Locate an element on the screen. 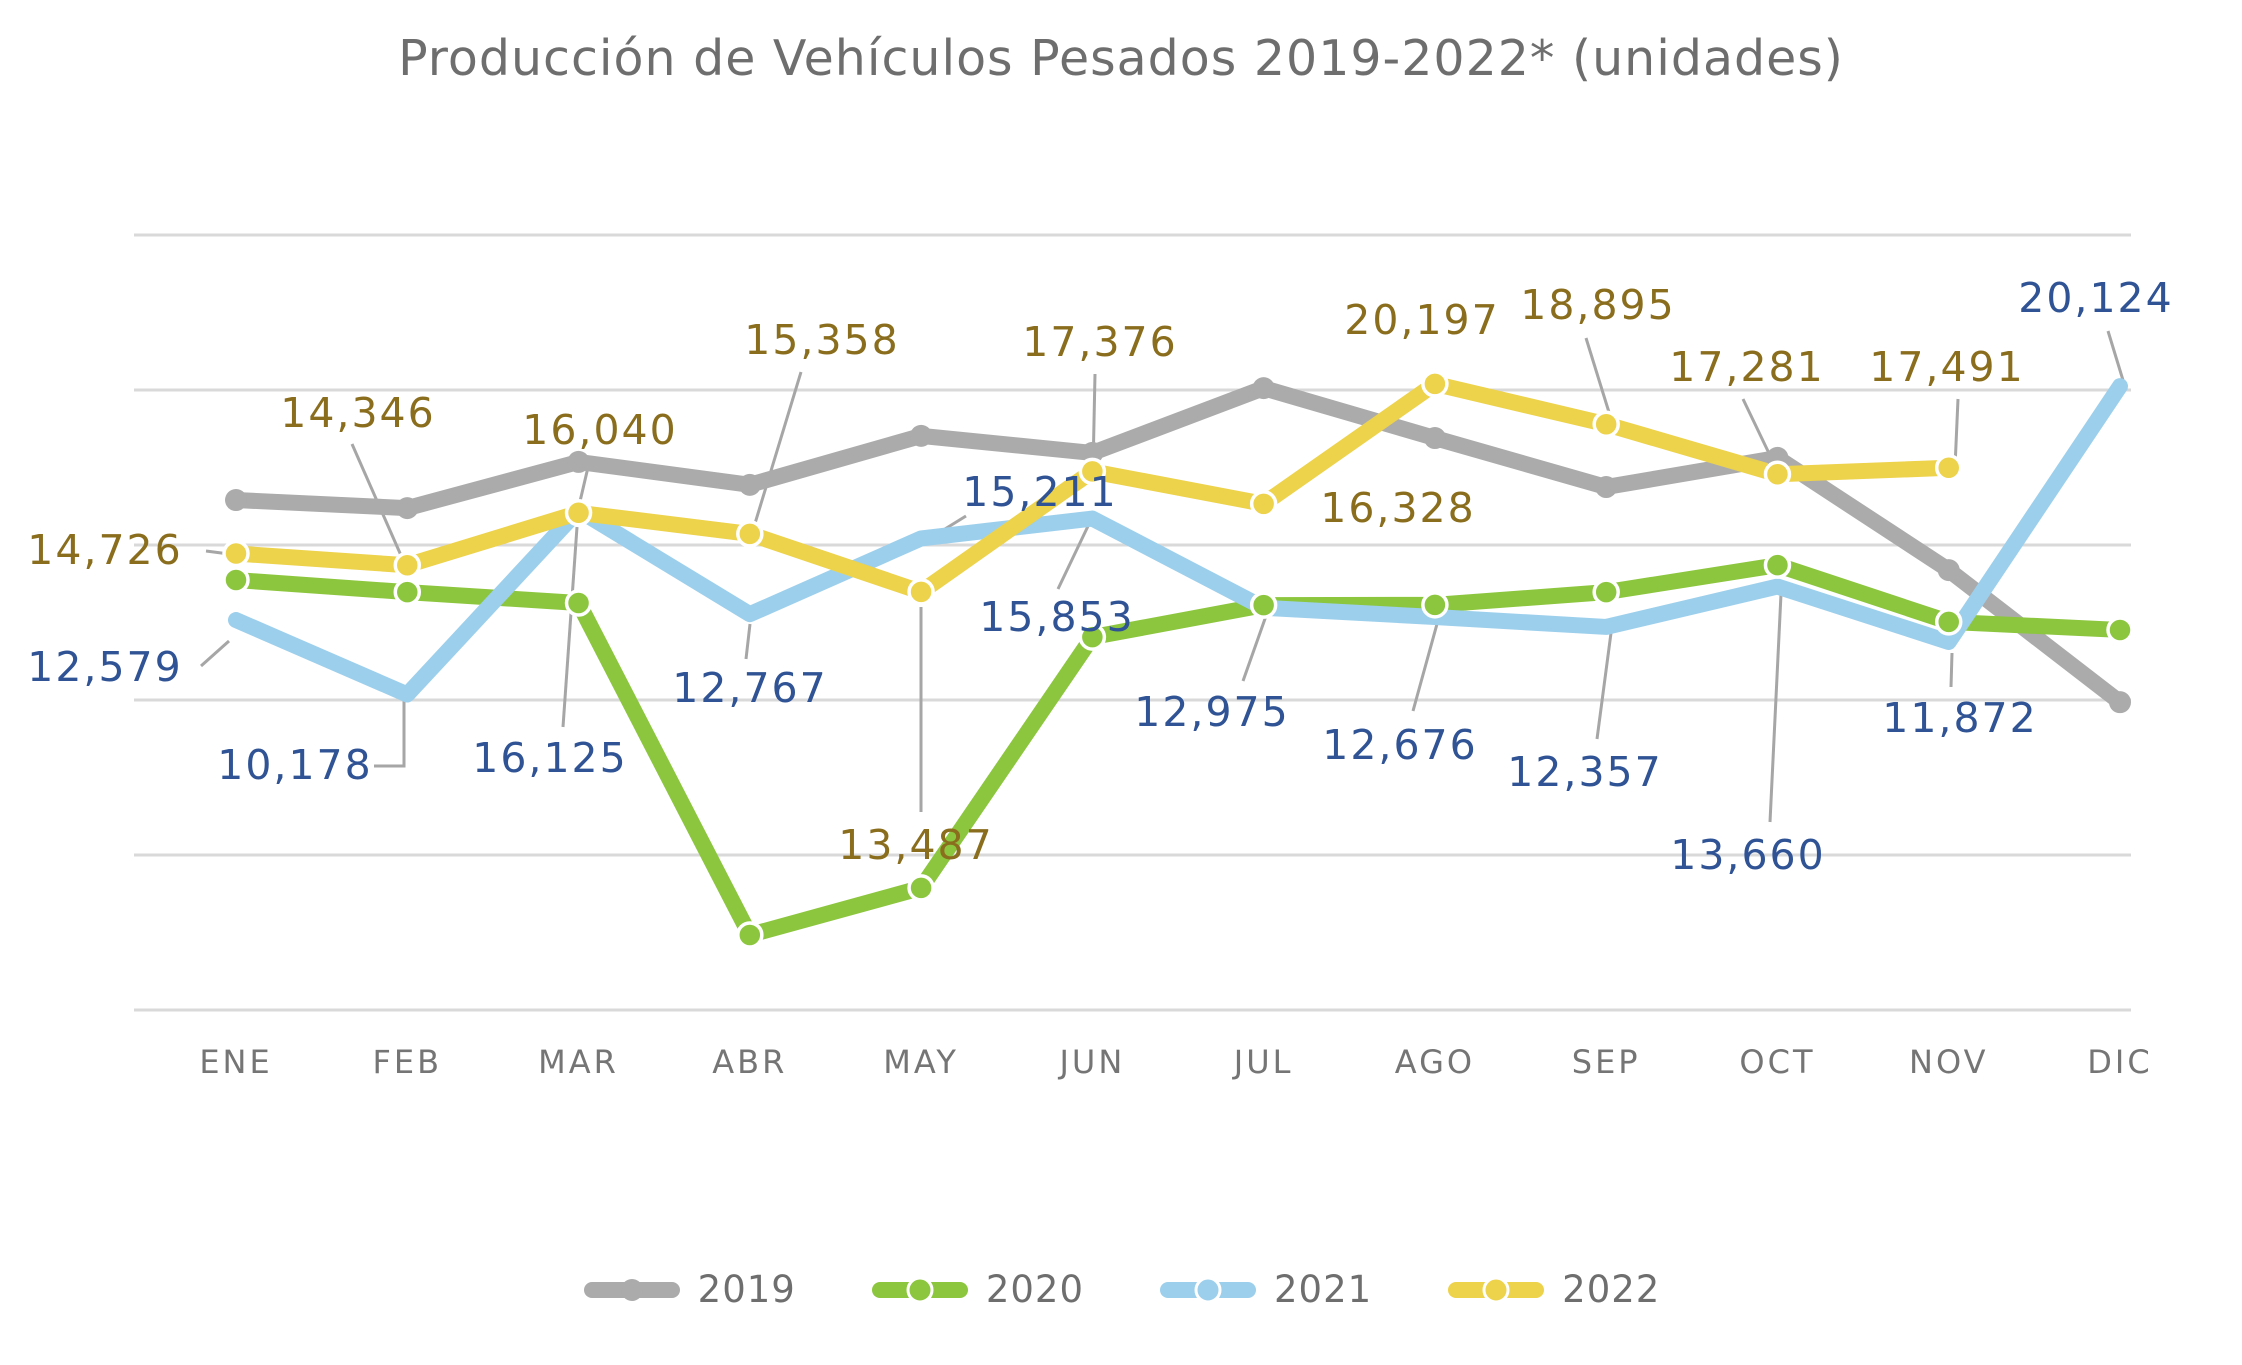 This screenshot has width=2242, height=1365. legend-label: 2022 is located at coordinates (1611, 1289).